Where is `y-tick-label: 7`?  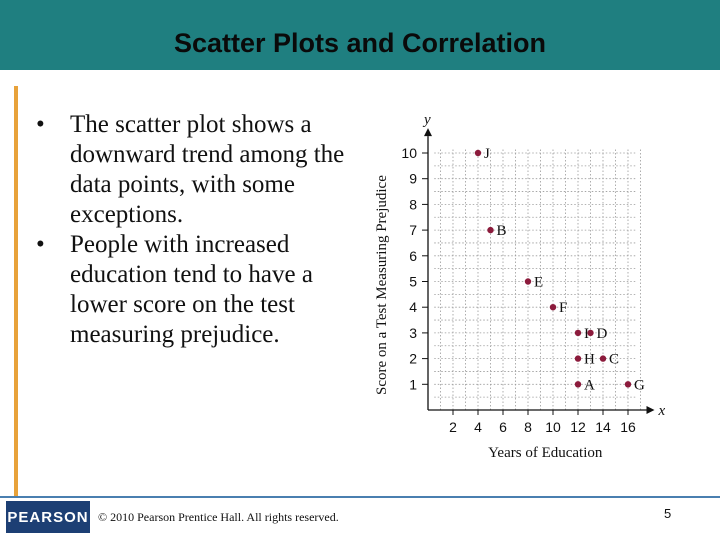
y-tick-label: 7 is located at coordinates (413, 230).